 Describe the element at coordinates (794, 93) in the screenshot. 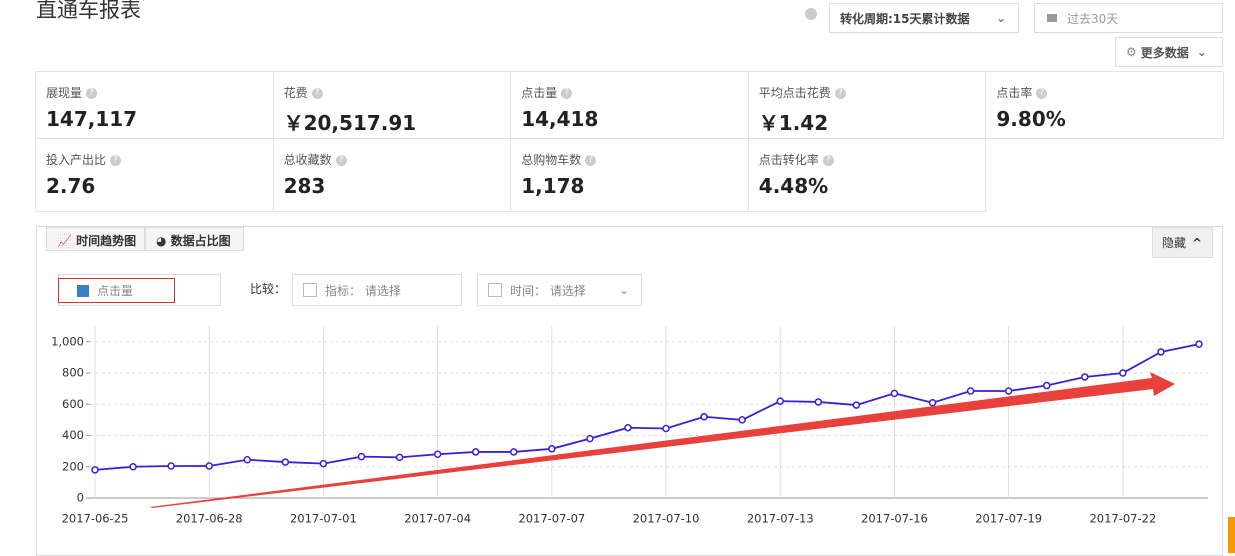

I see `metric-label-text: 平均点击花费` at that location.